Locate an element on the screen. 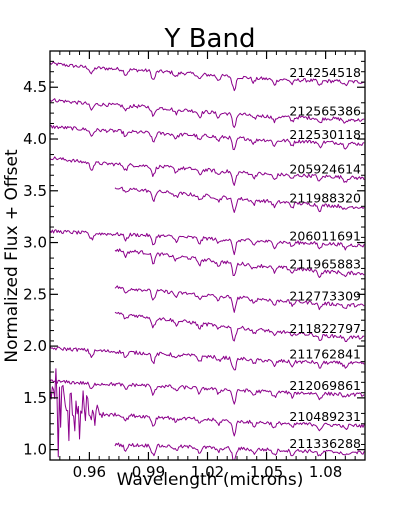  star-id-label: 205924614 is located at coordinates (325, 168).